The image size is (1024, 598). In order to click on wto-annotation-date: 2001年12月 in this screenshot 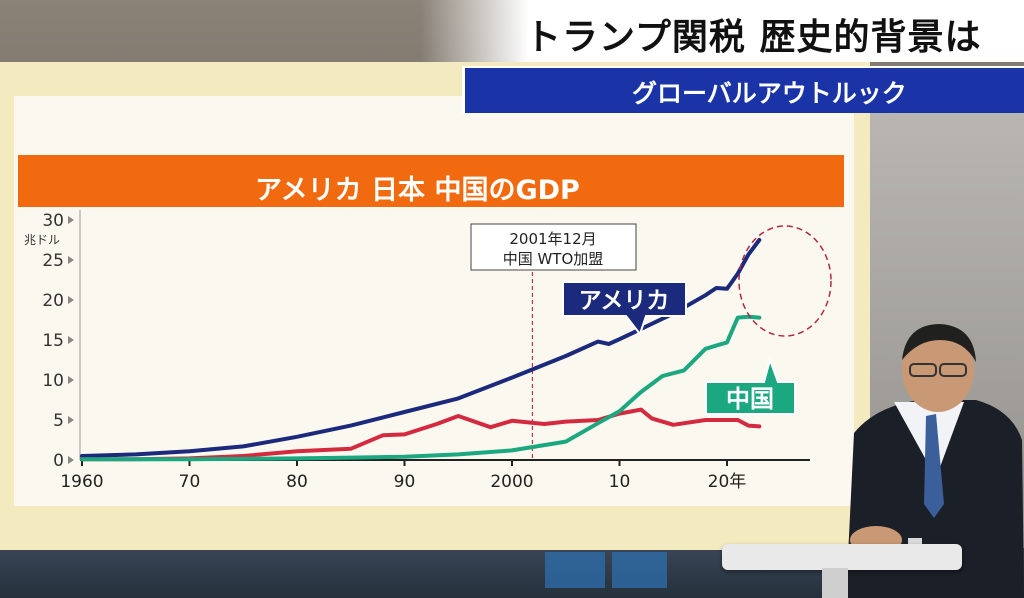, I will do `click(552, 239)`.